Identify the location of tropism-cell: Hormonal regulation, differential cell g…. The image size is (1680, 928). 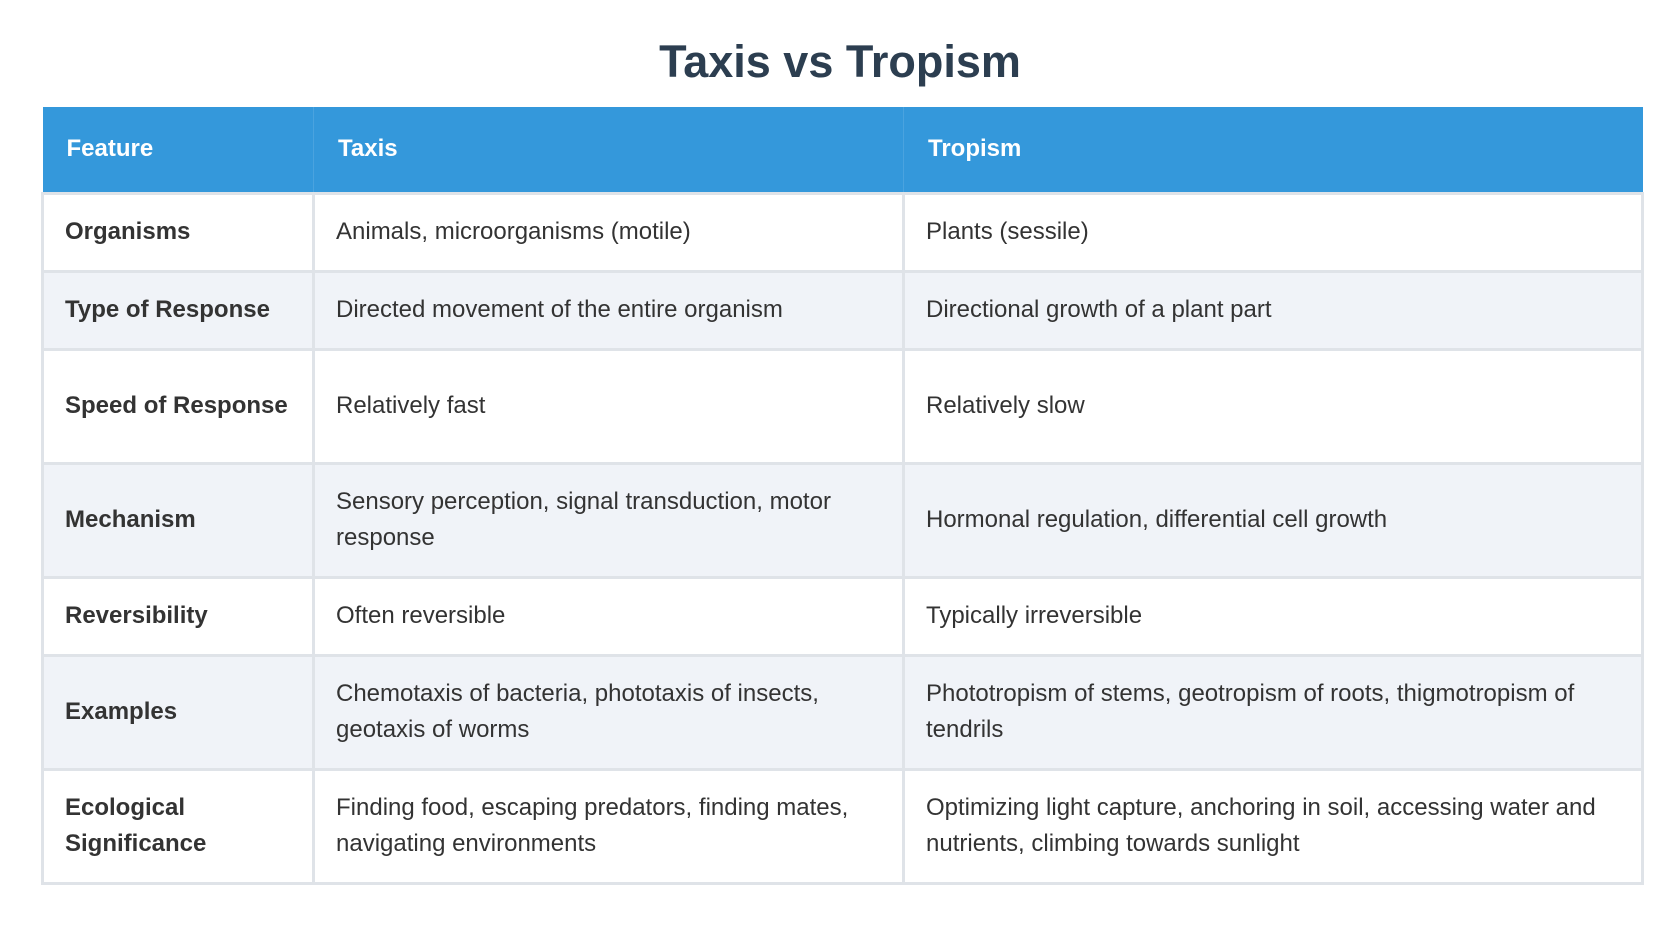
(1273, 520).